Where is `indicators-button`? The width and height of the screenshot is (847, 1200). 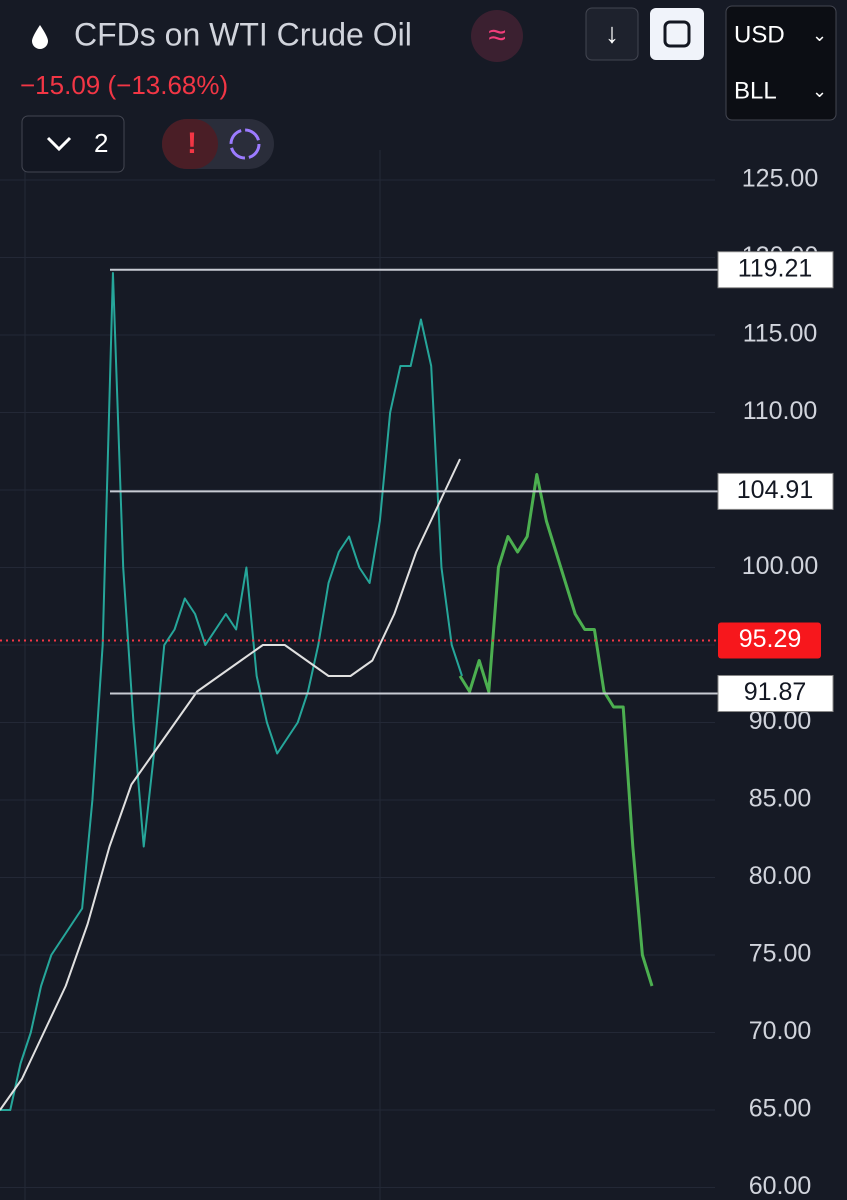 indicators-button is located at coordinates (73, 144).